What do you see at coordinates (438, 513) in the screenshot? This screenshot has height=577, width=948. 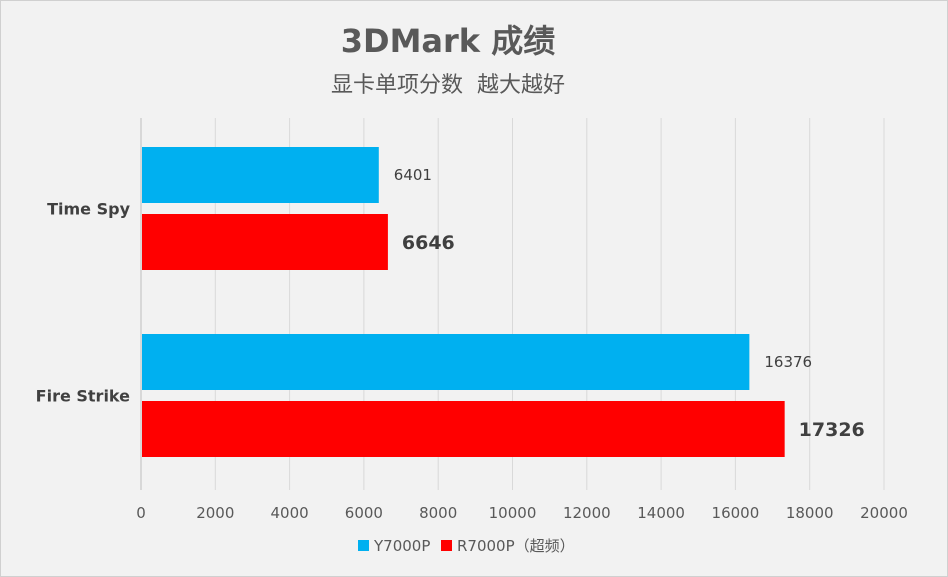 I see `x-tick-label: 8000` at bounding box center [438, 513].